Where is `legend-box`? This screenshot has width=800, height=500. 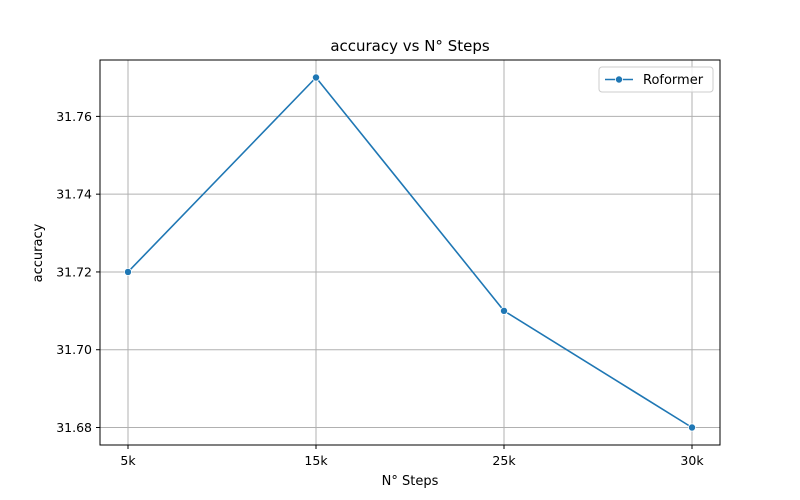 legend-box is located at coordinates (656, 79).